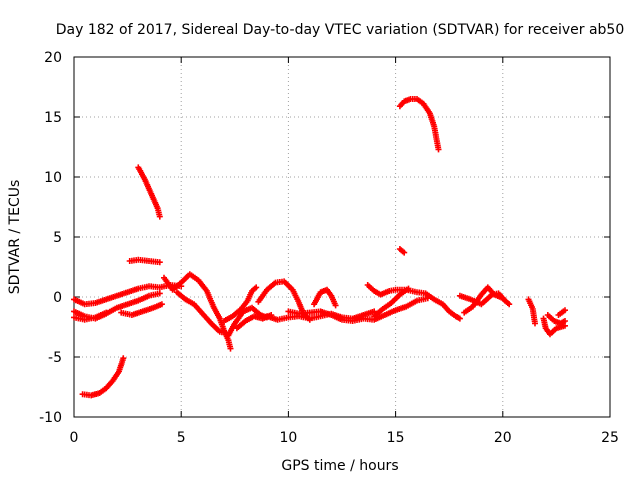  I want to click on x-tick-label: 20, so click(503, 438).